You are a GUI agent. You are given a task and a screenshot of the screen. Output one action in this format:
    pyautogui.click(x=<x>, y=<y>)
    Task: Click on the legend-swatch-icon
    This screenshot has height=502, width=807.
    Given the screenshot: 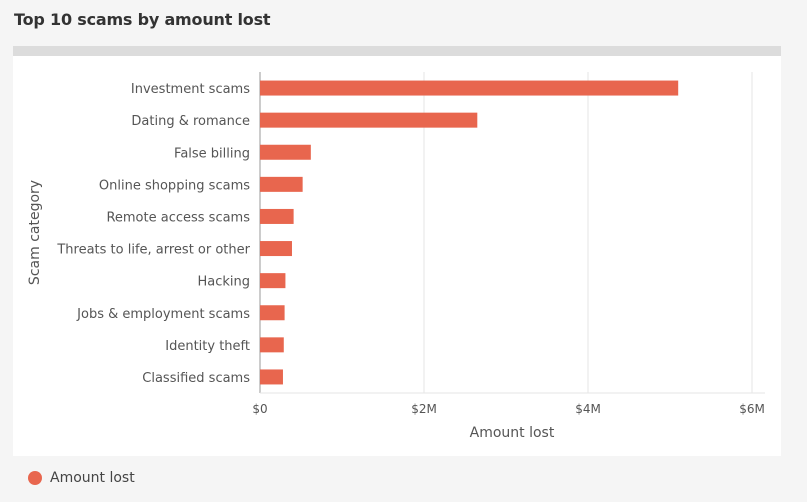 What is the action you would take?
    pyautogui.click(x=35, y=478)
    